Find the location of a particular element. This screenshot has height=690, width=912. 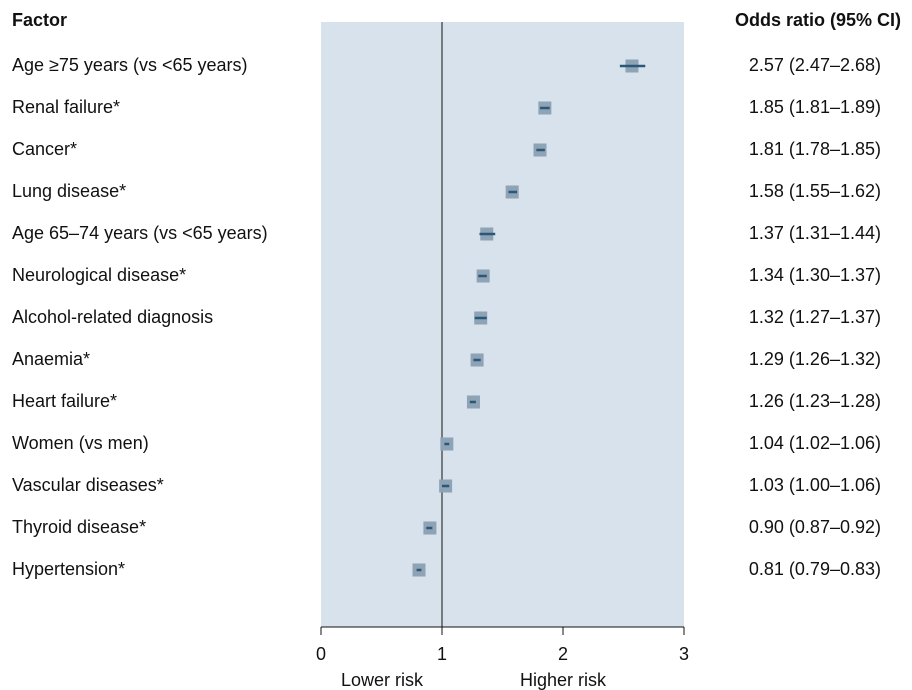

category-label: Anaemia* is located at coordinates (51, 359).